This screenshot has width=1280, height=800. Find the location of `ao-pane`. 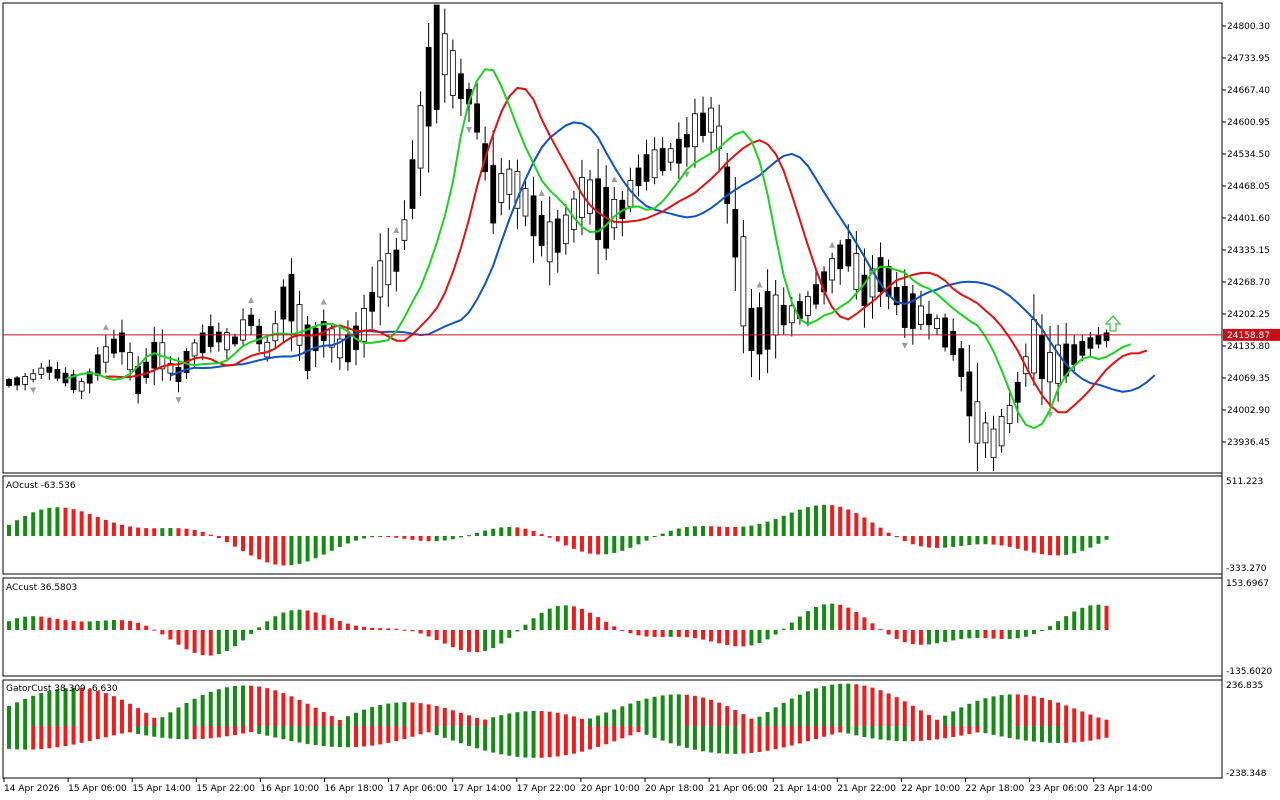

ao-pane is located at coordinates (558, 535).